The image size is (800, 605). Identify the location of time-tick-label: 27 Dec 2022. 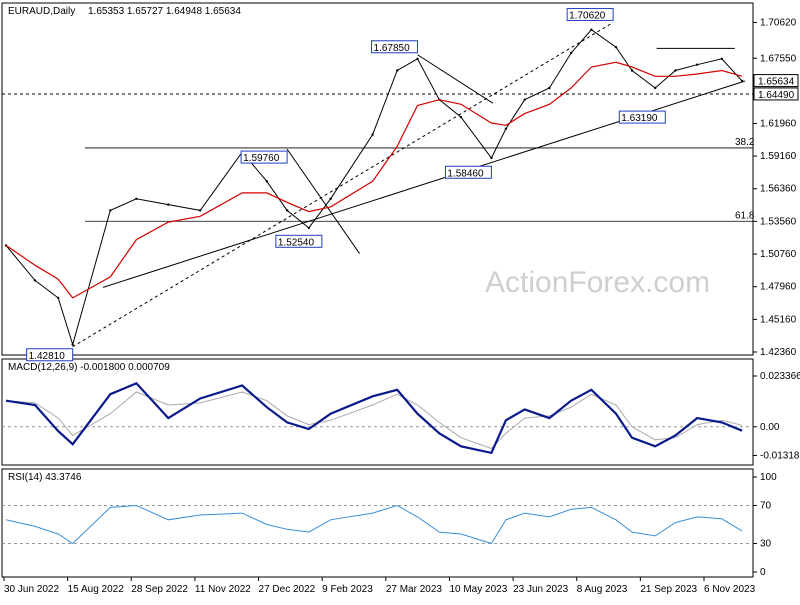
(287, 589).